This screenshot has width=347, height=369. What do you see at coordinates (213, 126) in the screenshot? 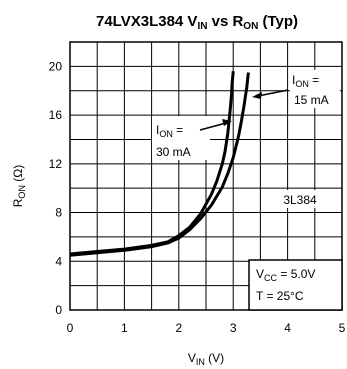
I see `annotation-30ma-arrow` at bounding box center [213, 126].